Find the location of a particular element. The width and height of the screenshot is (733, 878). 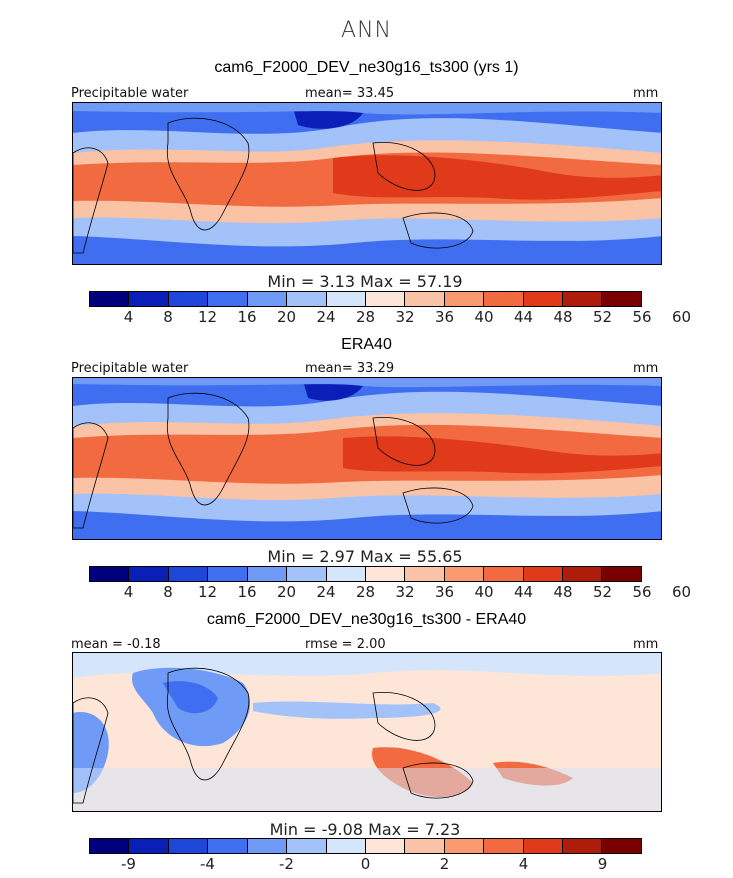

diff-colorbar is located at coordinates (365, 846).